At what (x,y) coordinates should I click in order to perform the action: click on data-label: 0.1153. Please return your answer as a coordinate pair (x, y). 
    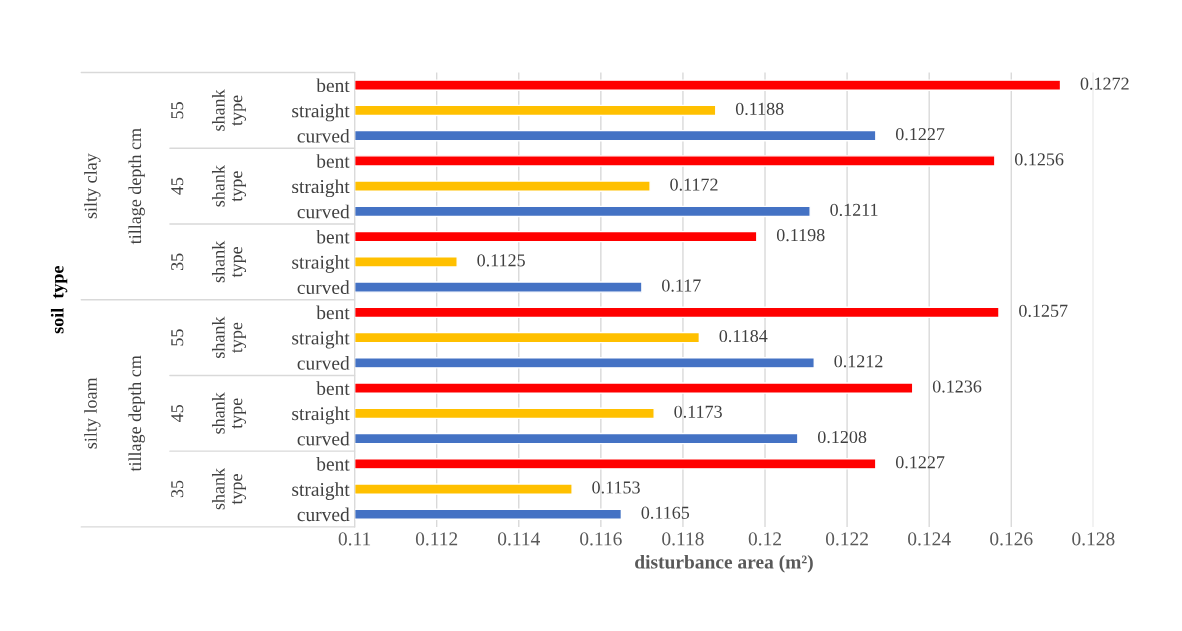
    Looking at the image, I should click on (616, 487).